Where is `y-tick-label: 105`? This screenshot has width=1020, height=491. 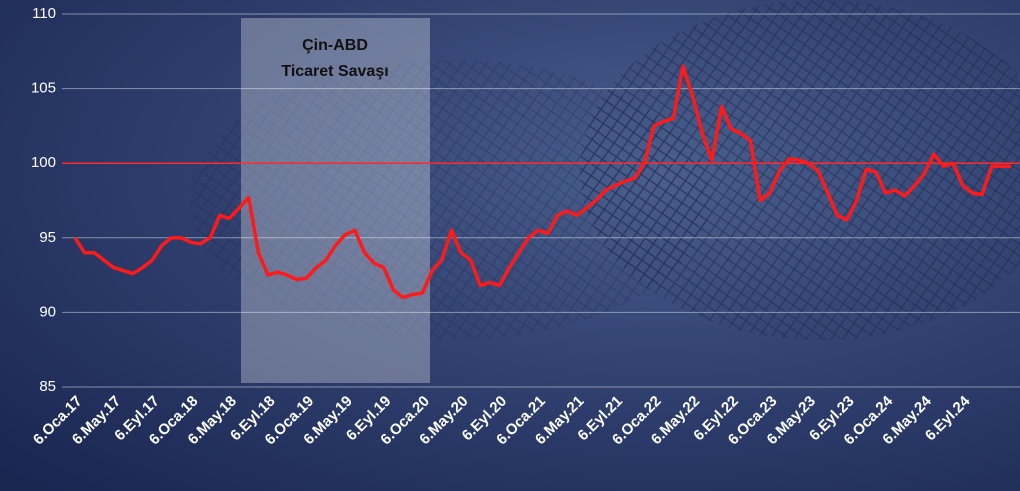 y-tick-label: 105 is located at coordinates (43, 88).